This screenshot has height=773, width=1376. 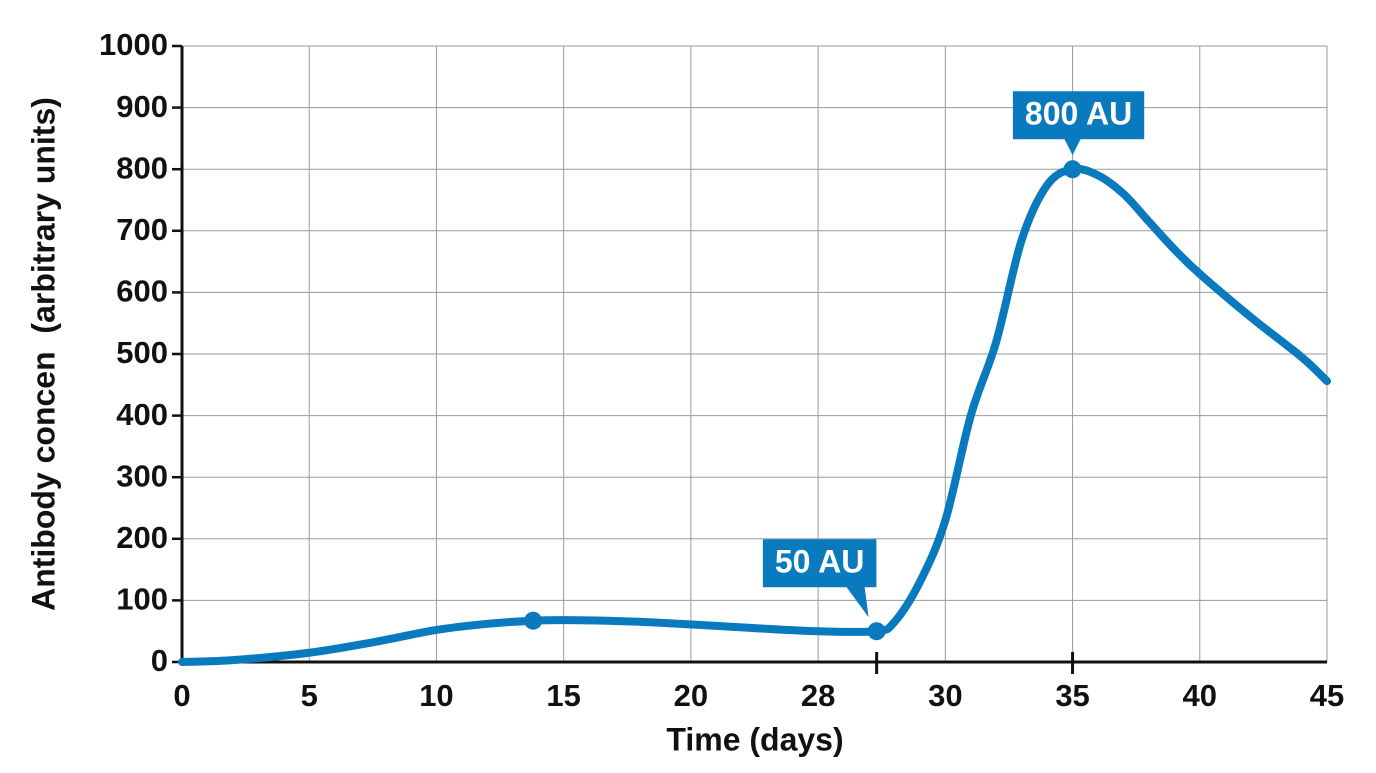 I want to click on y-tick-label: 200, so click(x=142, y=537).